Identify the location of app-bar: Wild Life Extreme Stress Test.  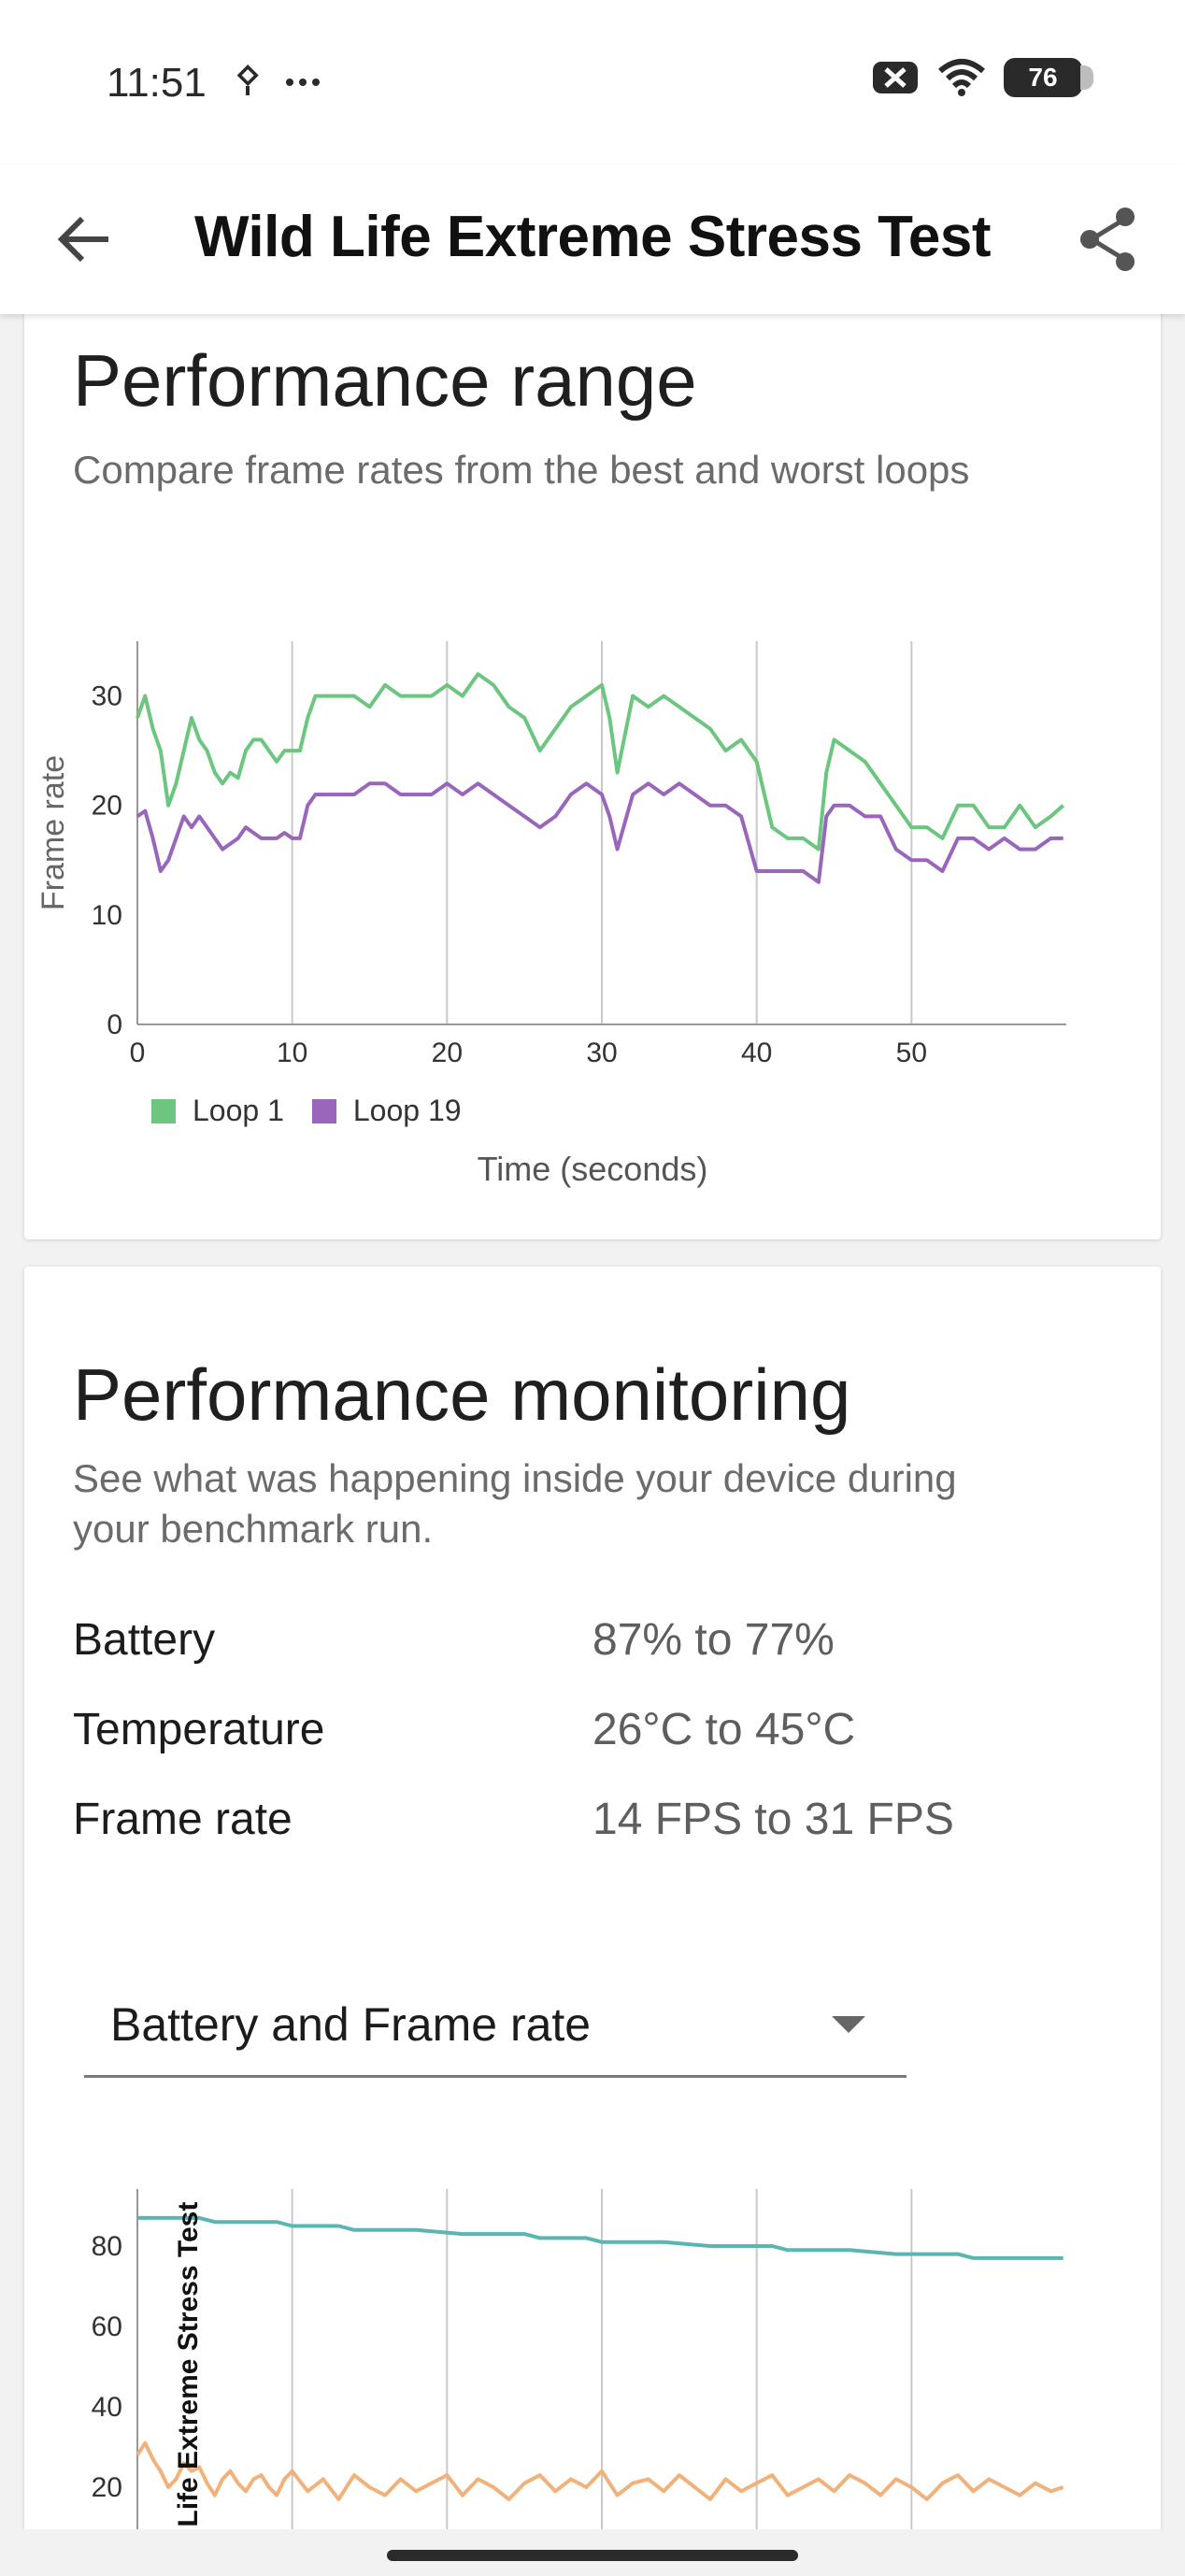
(592, 239).